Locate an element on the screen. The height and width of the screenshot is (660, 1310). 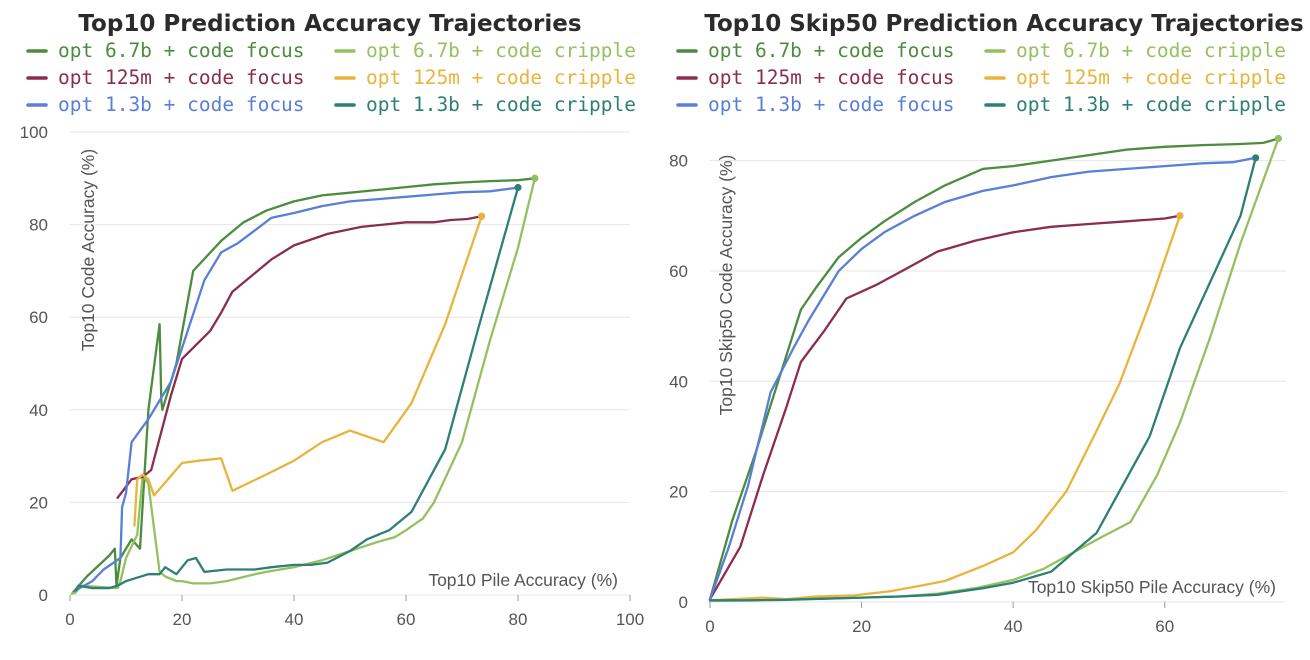
chart-title: Top10 Prediction Accuracy Trajectories is located at coordinates (329, 24).